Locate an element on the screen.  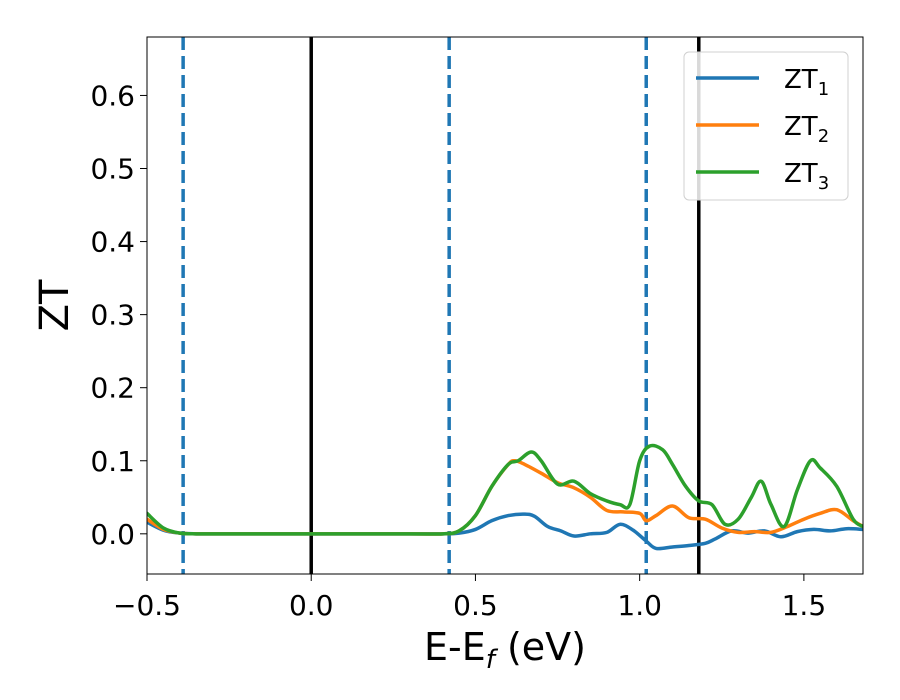
series-line-zt3 is located at coordinates (505, 489).